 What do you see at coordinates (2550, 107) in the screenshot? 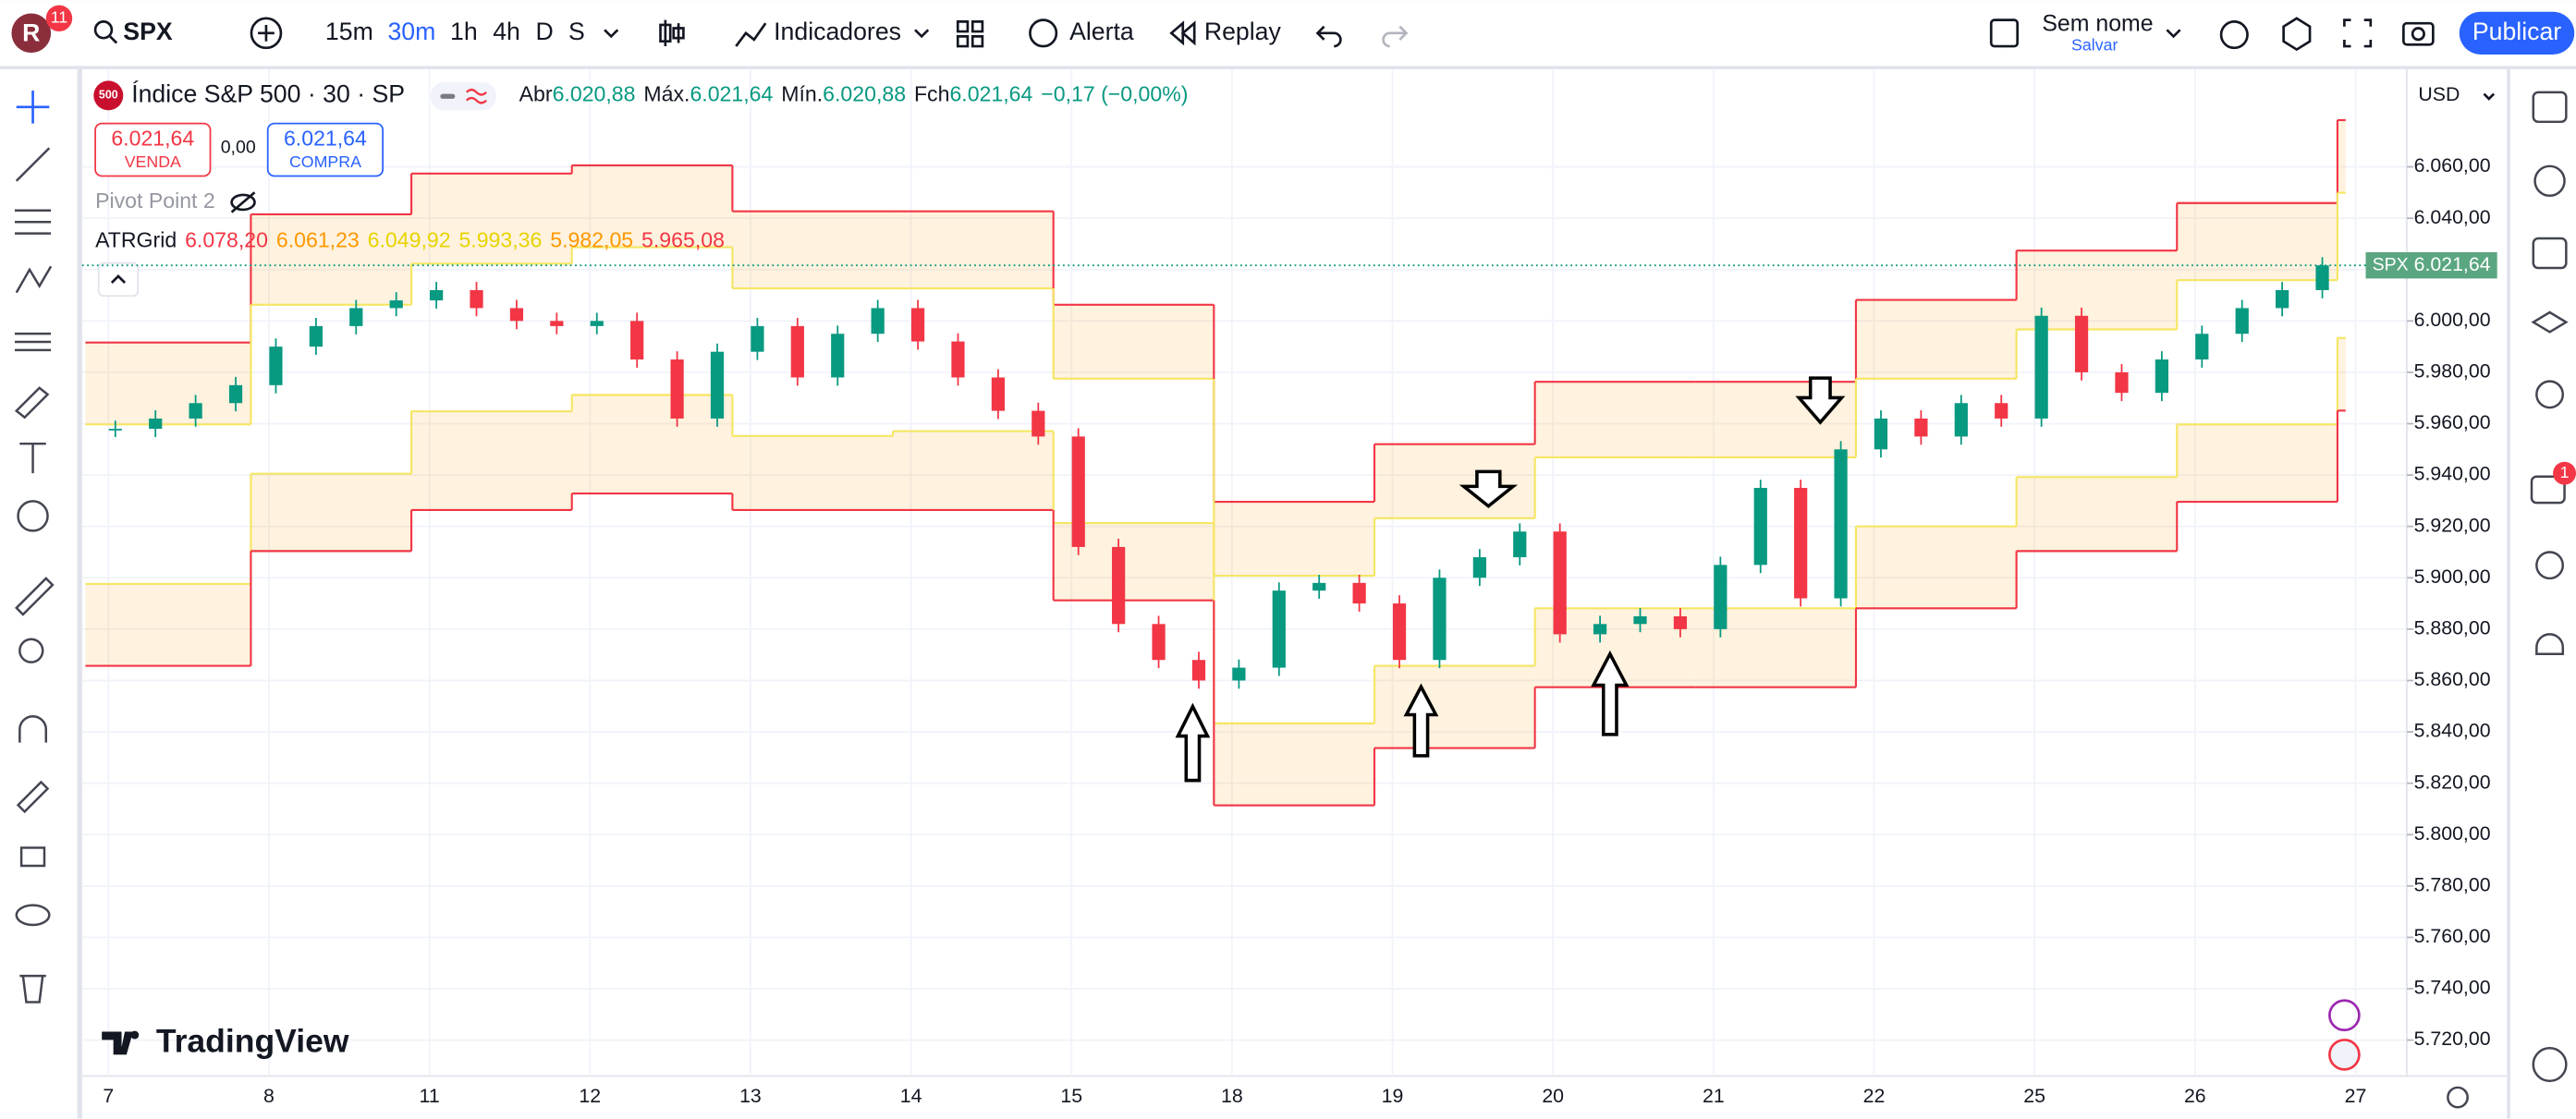
I see `watchlist-button` at bounding box center [2550, 107].